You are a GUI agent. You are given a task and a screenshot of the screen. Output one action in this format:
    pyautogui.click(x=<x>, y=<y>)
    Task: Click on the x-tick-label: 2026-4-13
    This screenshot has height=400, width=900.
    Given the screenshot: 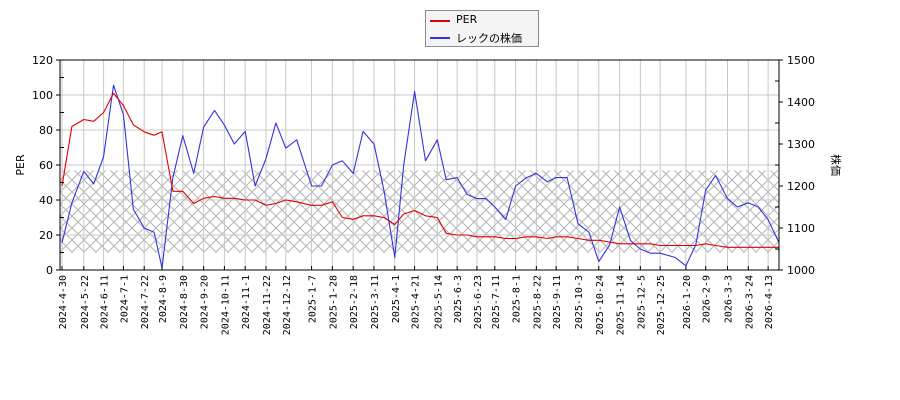 What is the action you would take?
    pyautogui.click(x=769, y=302)
    